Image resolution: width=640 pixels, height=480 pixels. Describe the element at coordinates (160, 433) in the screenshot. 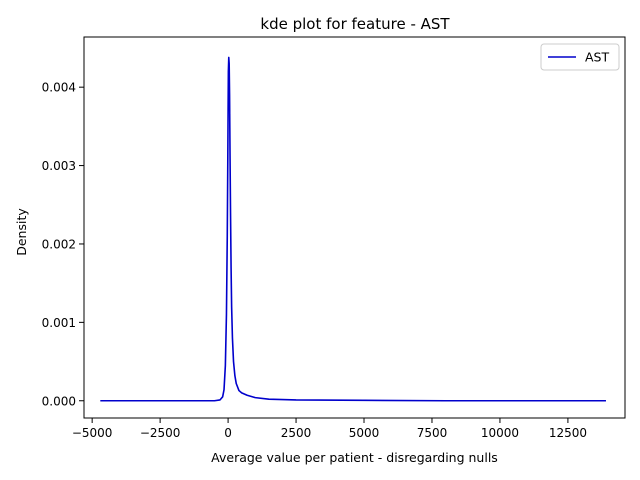

I see `x-tick-label: −2500` at that location.